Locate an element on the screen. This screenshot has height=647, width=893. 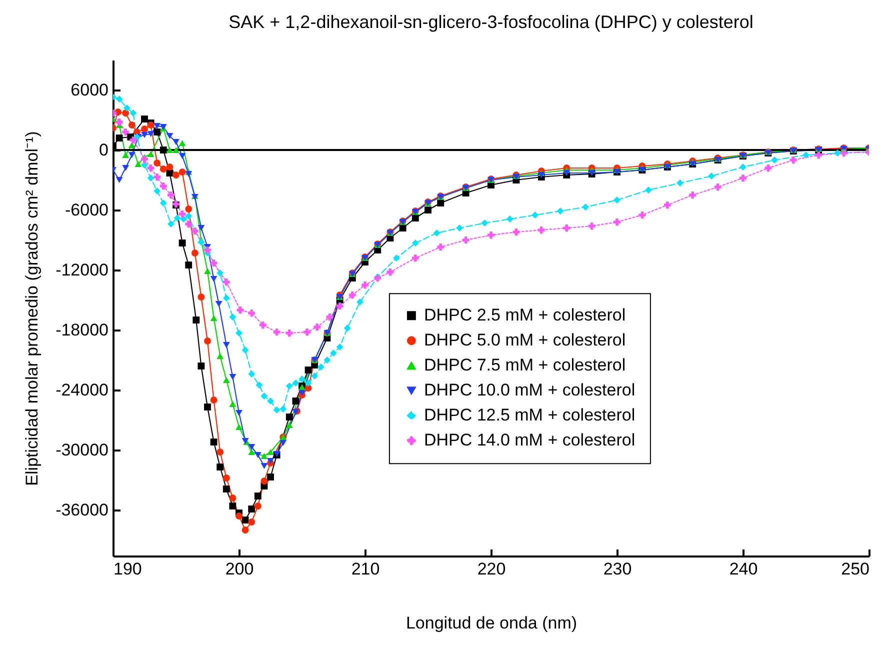
legend-label: DHPC 5.0 mM + colesterol is located at coordinates (525, 340).